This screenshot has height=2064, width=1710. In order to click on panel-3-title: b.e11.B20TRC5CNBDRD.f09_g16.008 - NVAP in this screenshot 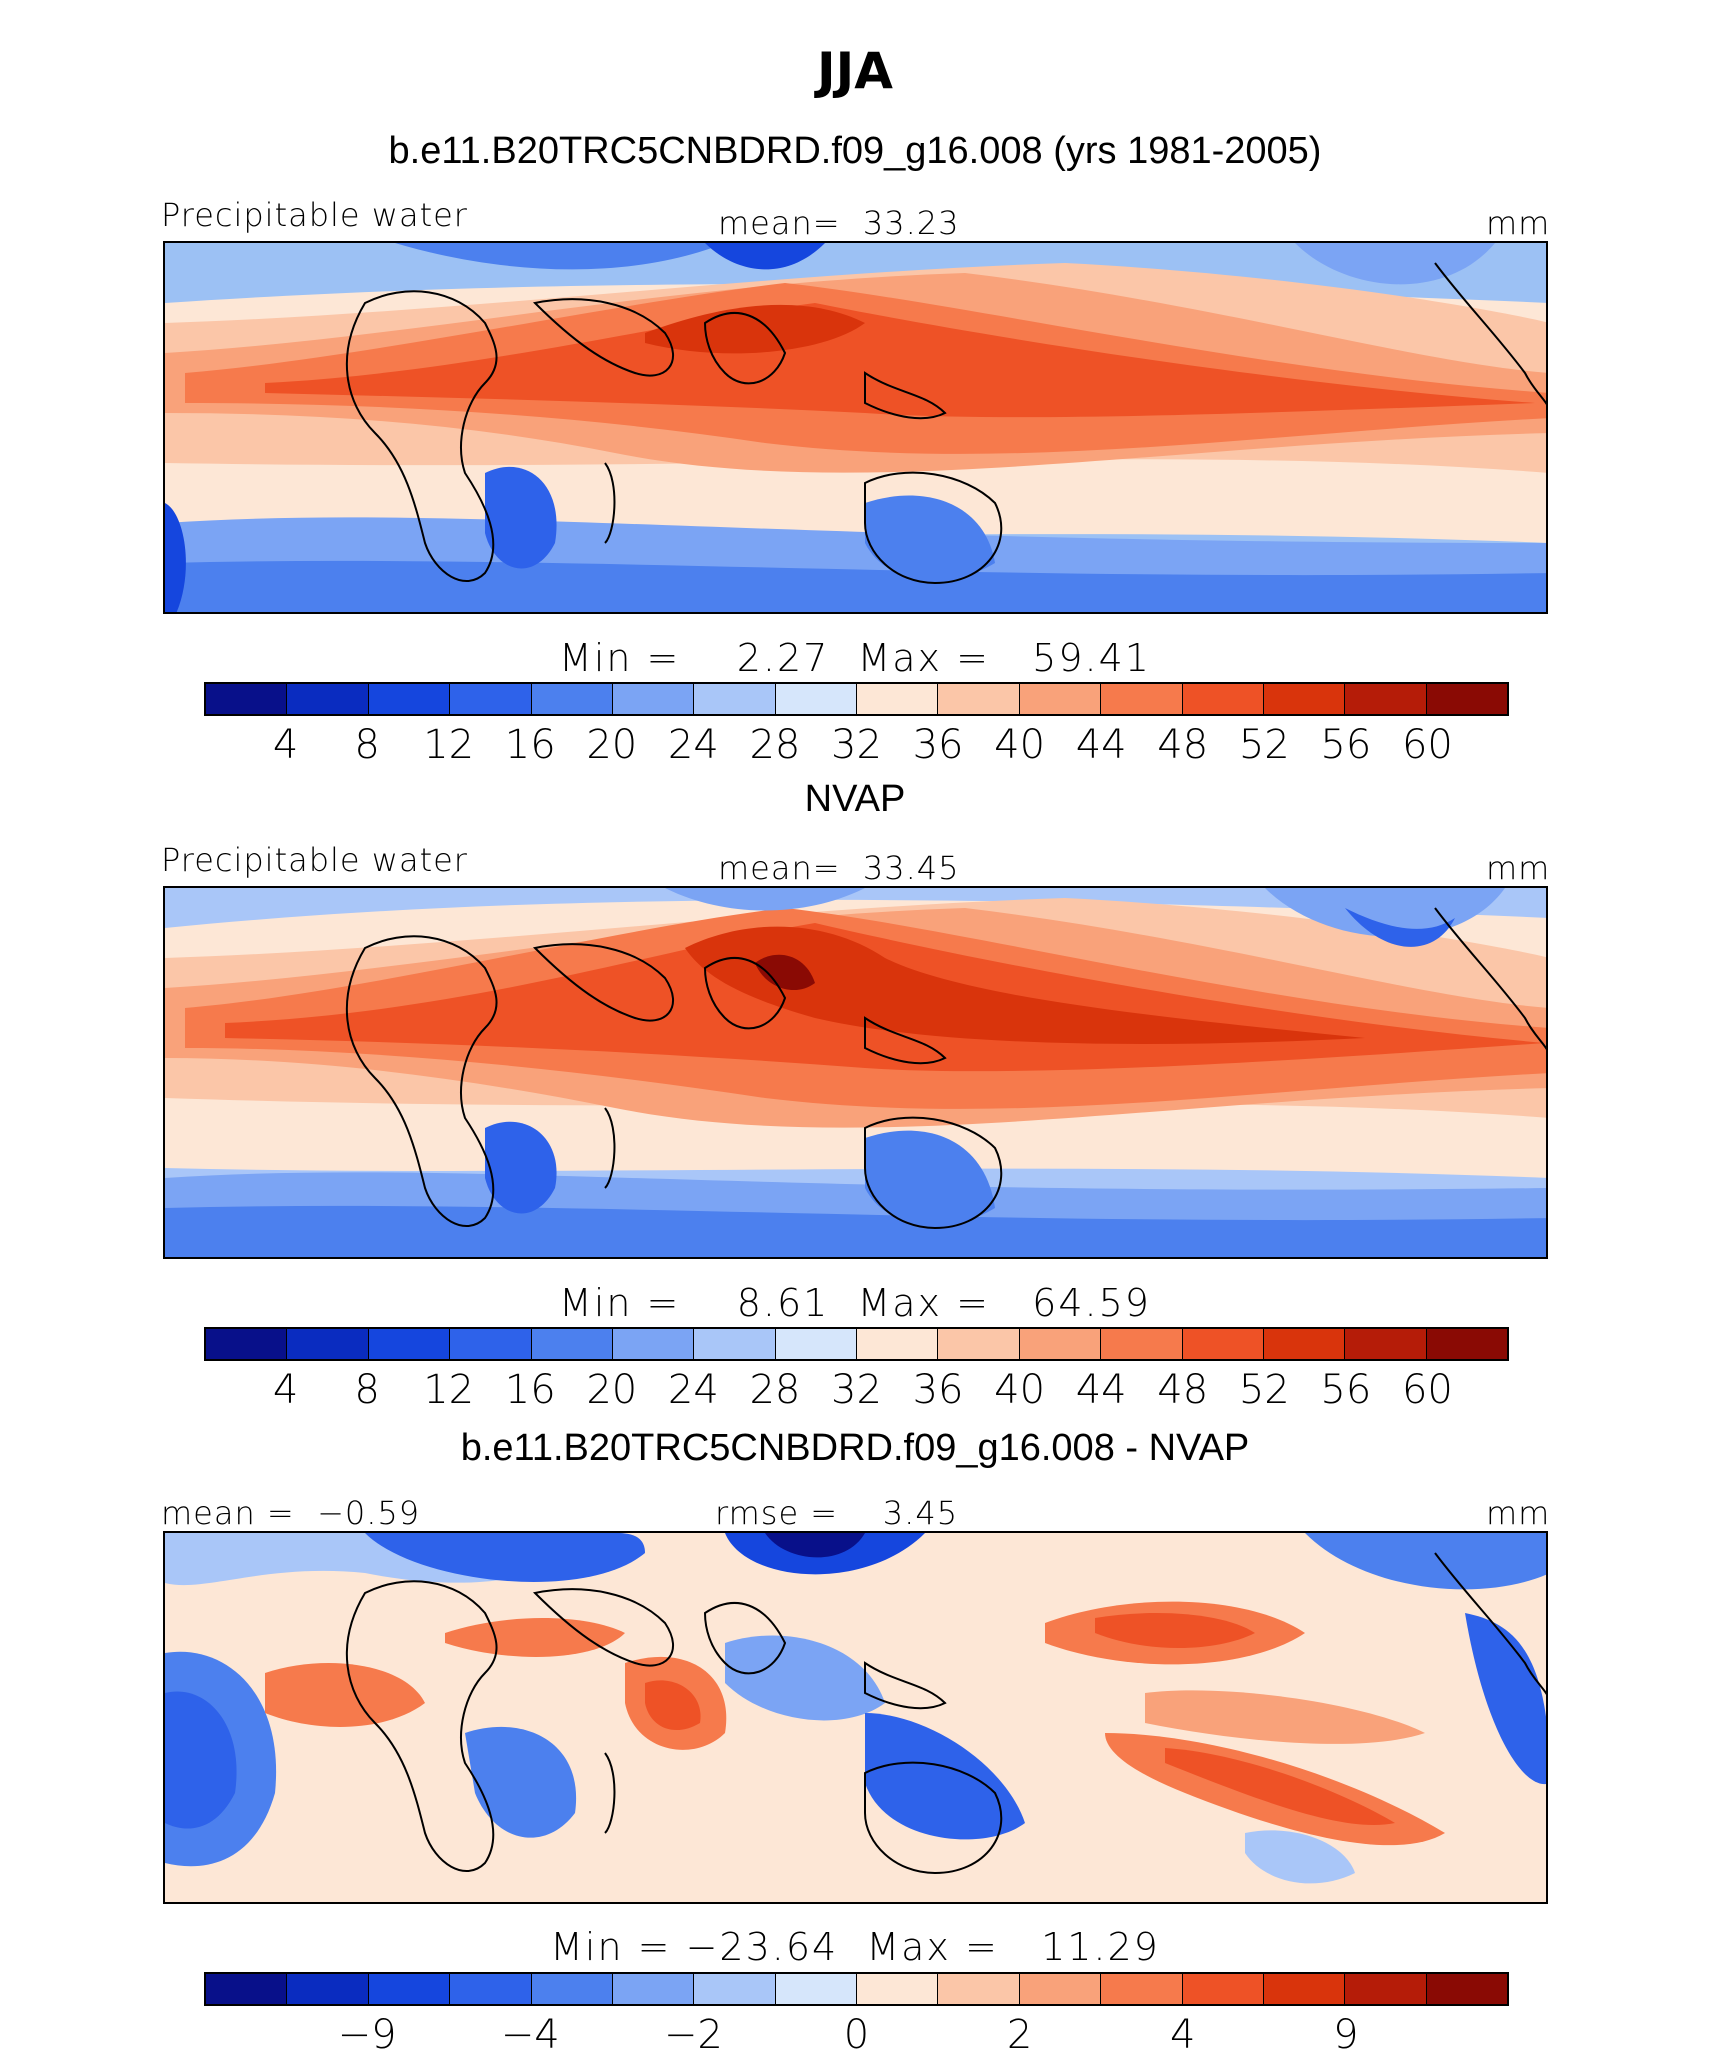, I will do `click(855, 1448)`.